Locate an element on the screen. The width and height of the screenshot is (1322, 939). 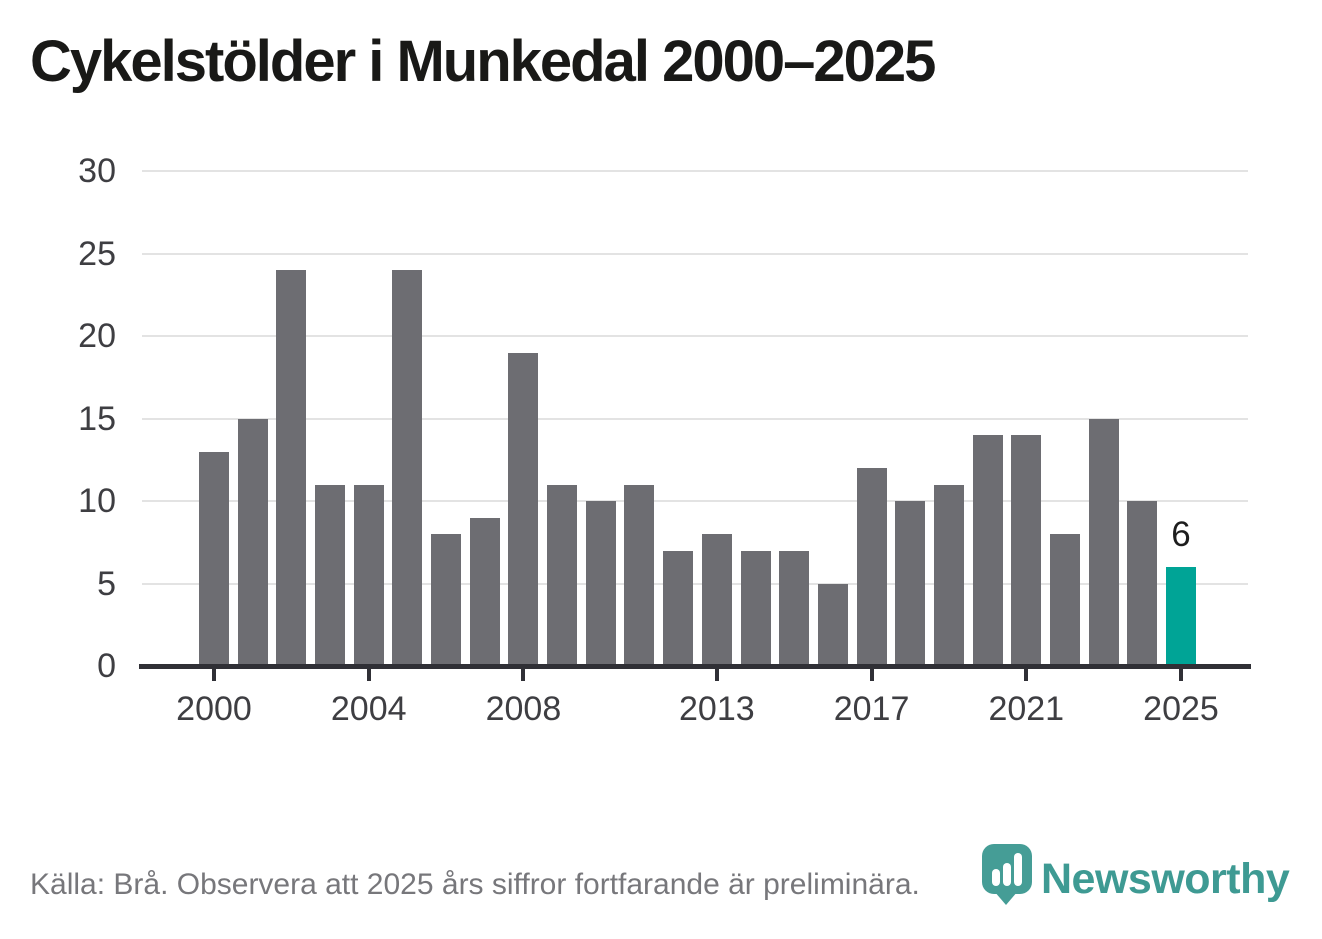
y-axis-tick-label-20: 20 is located at coordinates (97, 336).